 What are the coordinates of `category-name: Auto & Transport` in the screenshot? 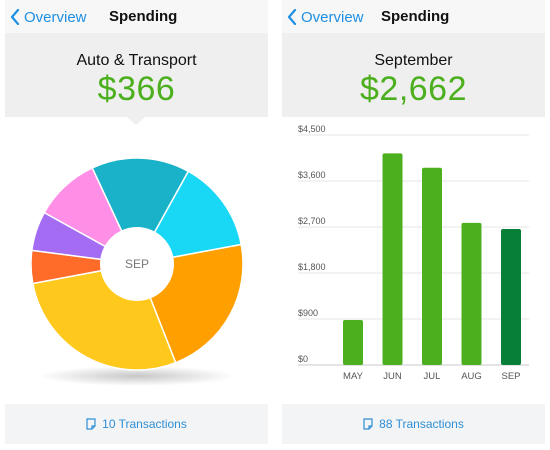 It's located at (136, 60).